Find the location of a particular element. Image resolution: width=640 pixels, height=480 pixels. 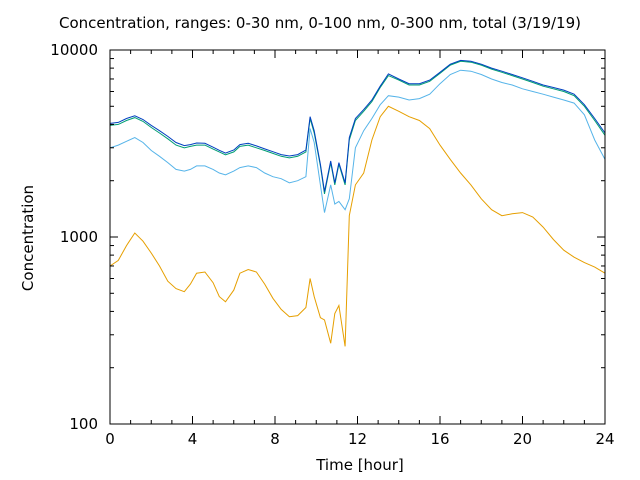

y-tick-label: 1000 is located at coordinates (79, 237).